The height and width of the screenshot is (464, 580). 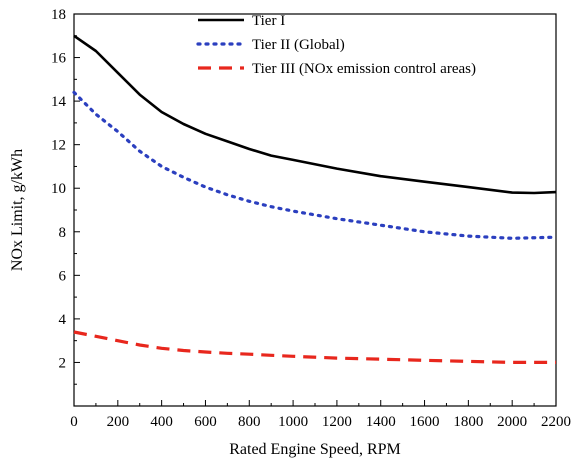 I want to click on y-tick-label: 4, so click(x=63, y=320).